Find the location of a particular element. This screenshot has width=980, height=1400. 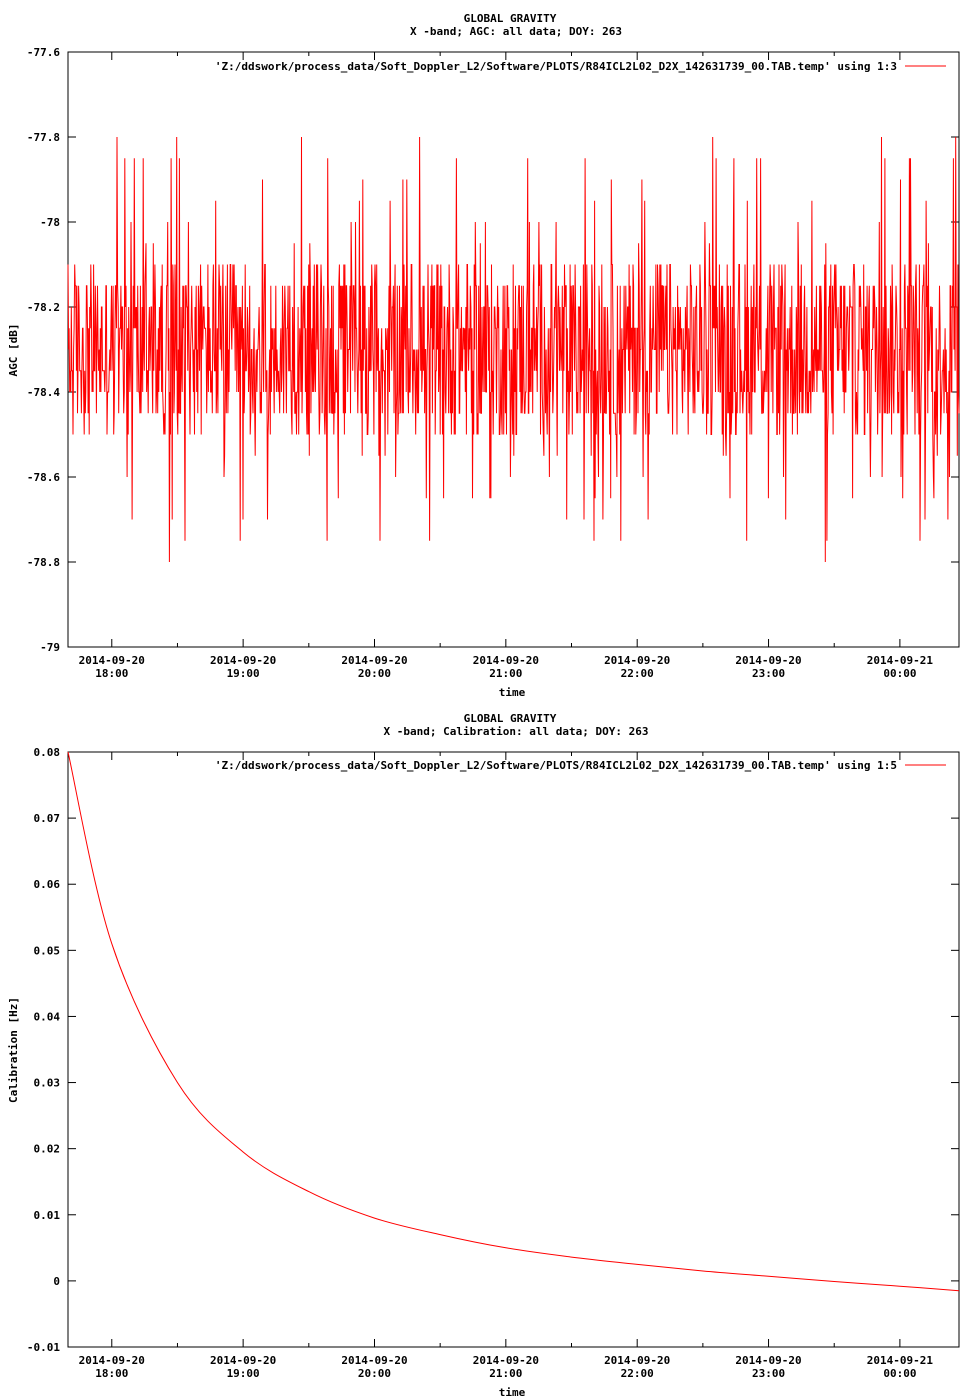

y-tick-label: -77.6 is located at coordinates (43, 52).